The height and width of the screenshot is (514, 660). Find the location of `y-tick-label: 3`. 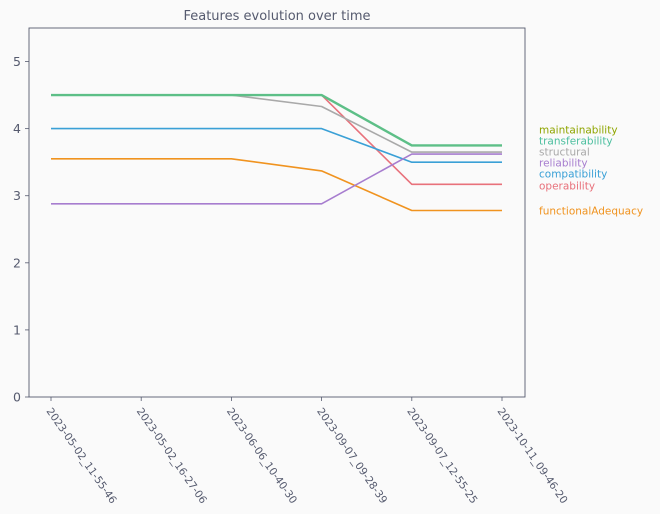

y-tick-label: 3 is located at coordinates (17, 195).